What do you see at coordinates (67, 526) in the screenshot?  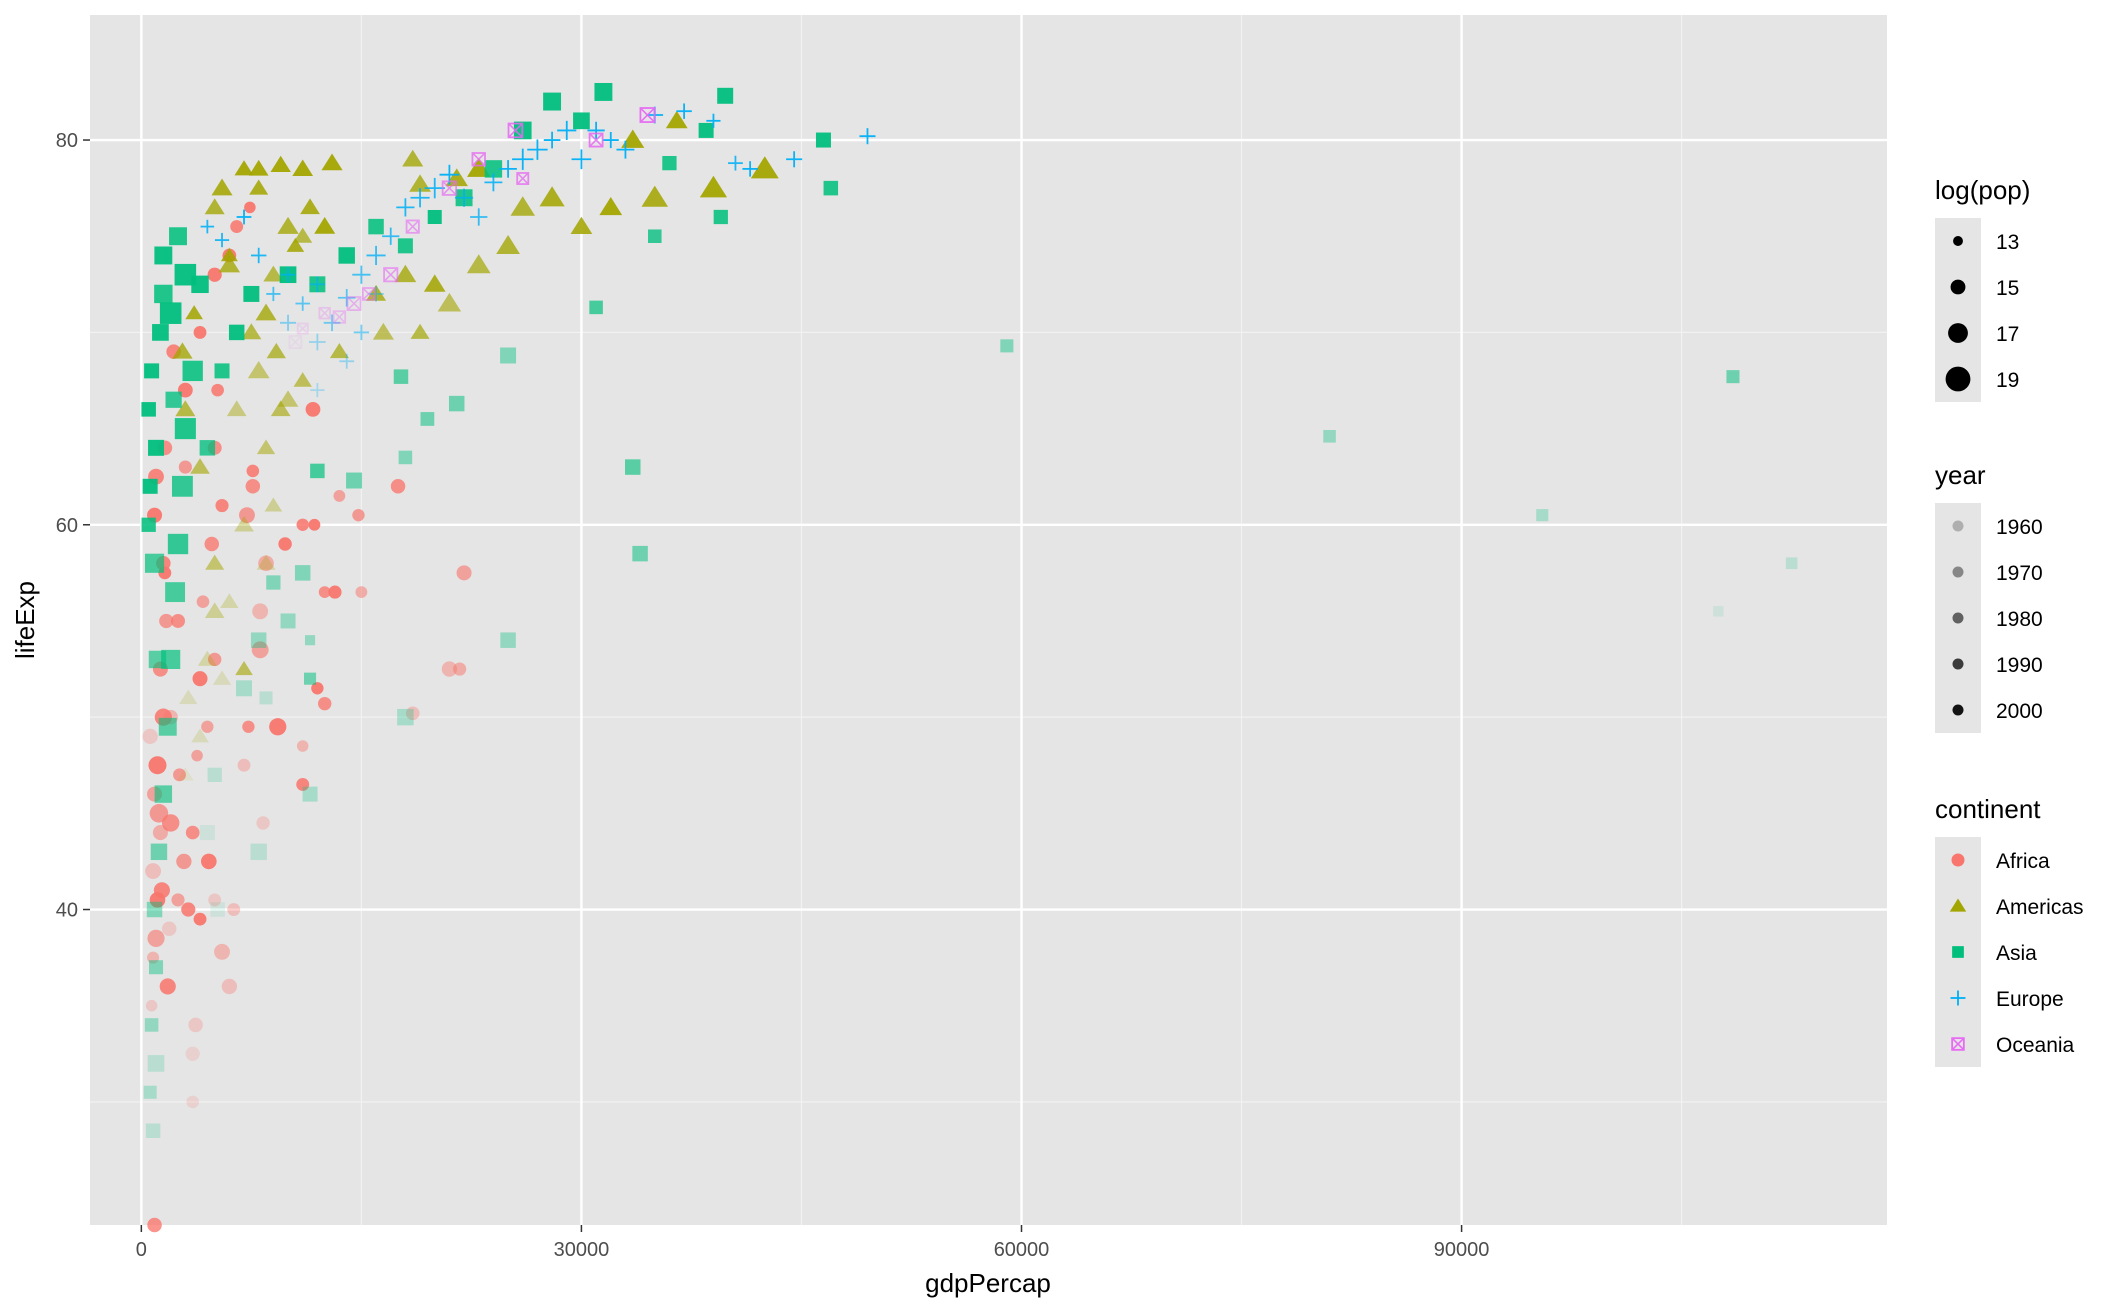 I see `y-tick-label: 60` at bounding box center [67, 526].